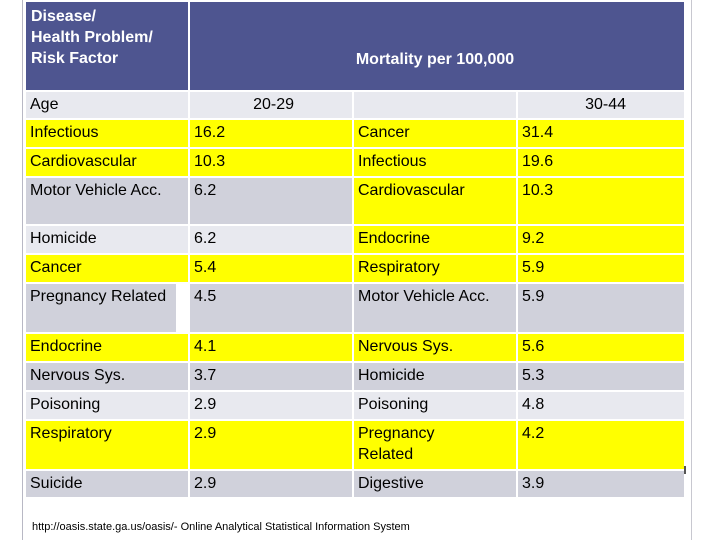 This screenshot has width=720, height=540. I want to click on slide-marker, so click(685, 470).